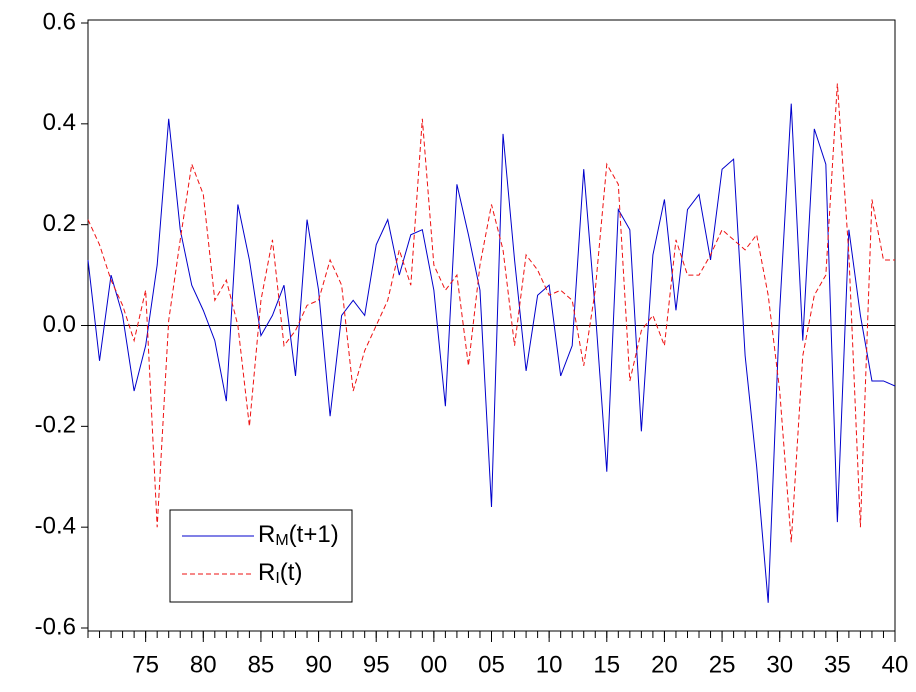 The height and width of the screenshot is (692, 916). I want to click on x-tick-label: 15, so click(606, 664).